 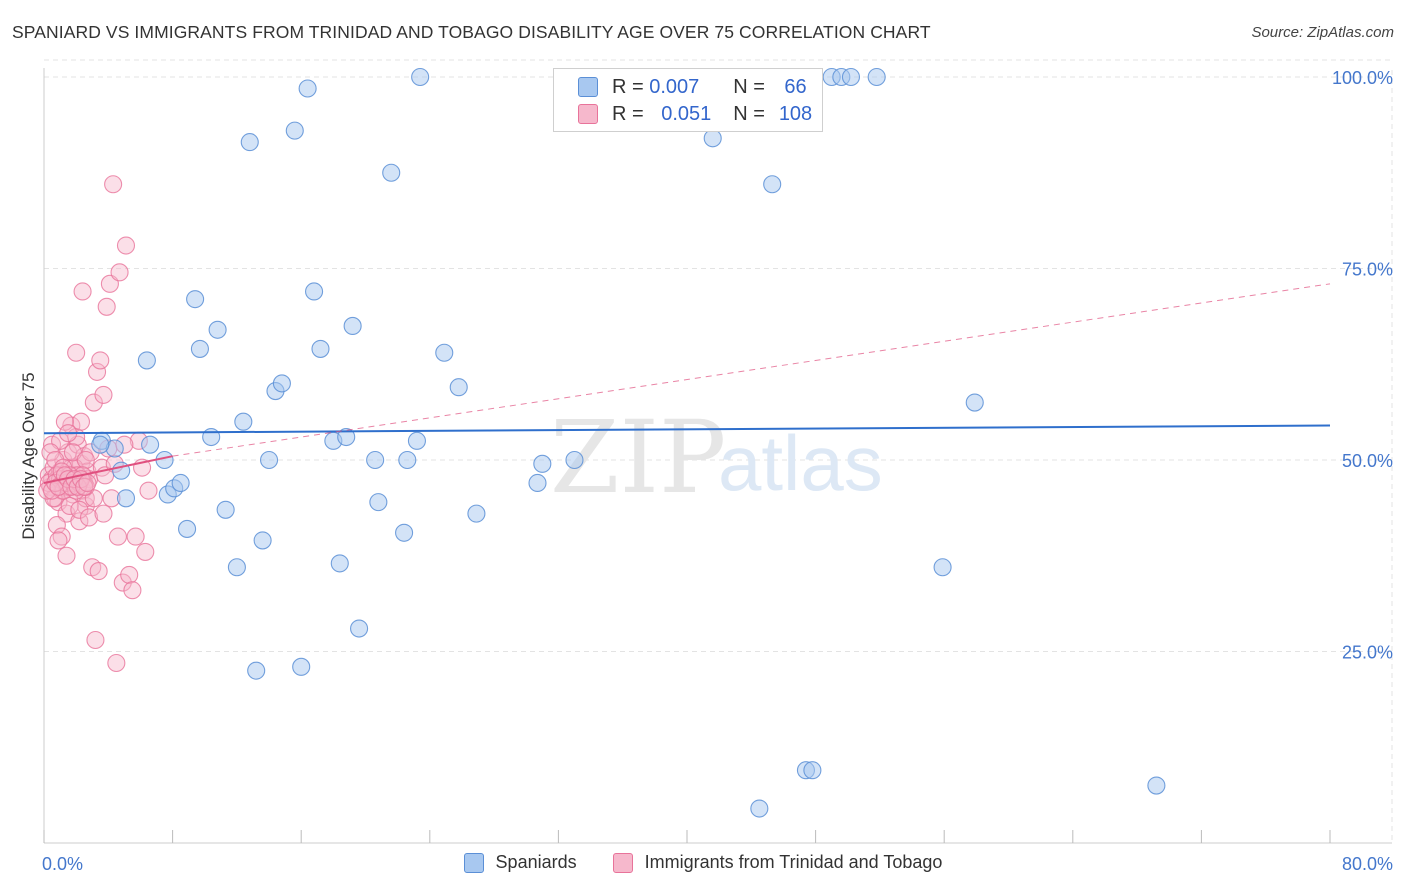 I want to click on y-tick-label: 25.0%, so click(x=1367, y=653).